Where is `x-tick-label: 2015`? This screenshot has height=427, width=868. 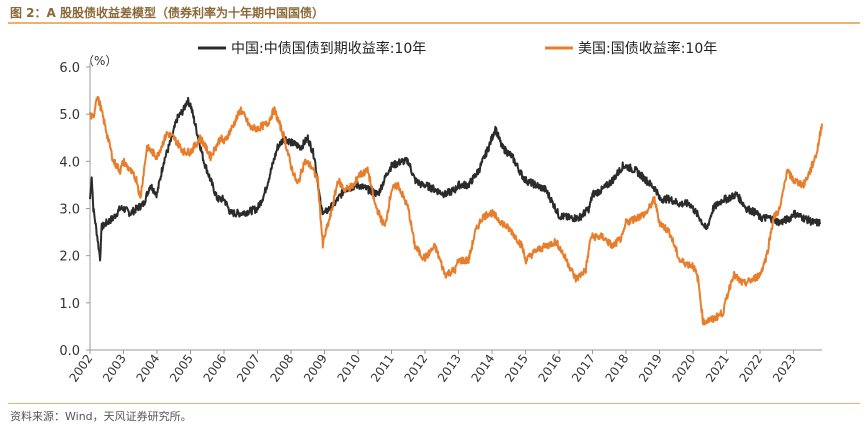
x-tick-label: 2015 is located at coordinates (516, 368).